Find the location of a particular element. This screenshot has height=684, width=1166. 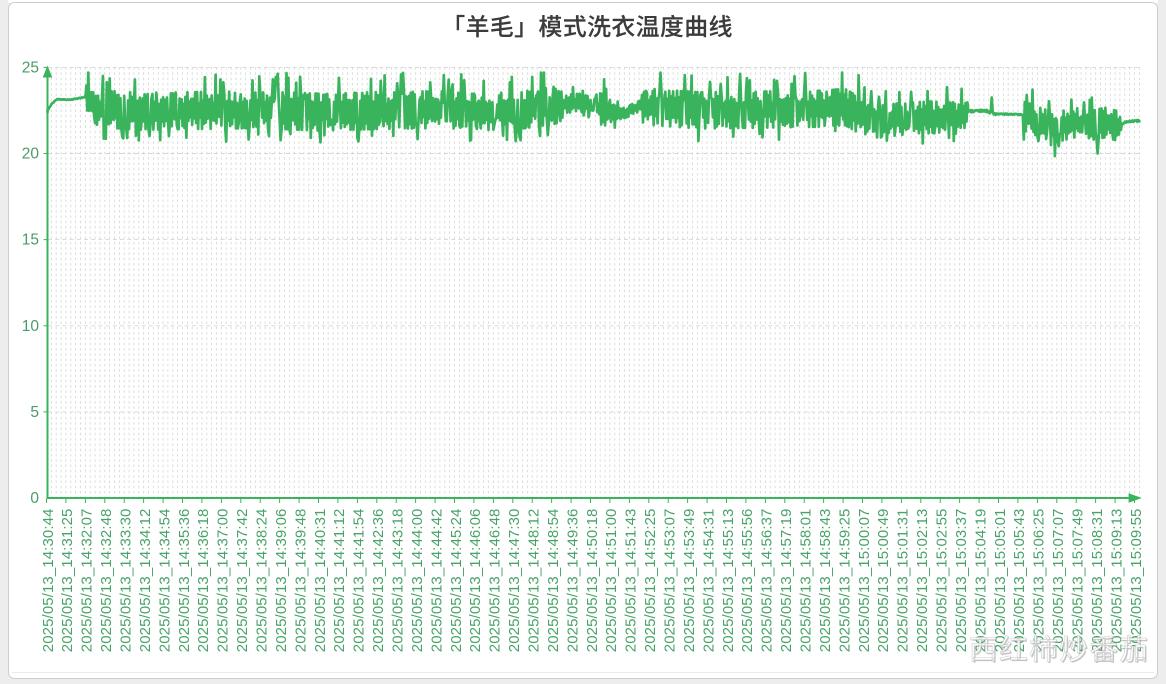

svg-text: 2025/05/13_14:33:30 is located at coordinates (126, 581).